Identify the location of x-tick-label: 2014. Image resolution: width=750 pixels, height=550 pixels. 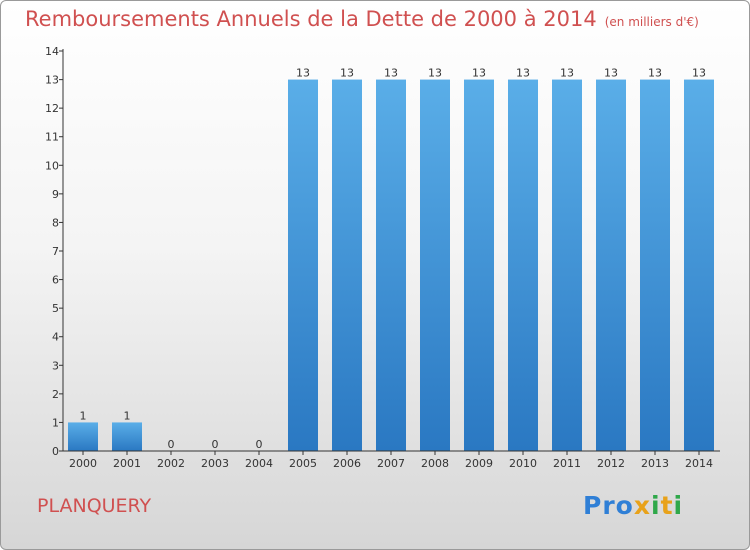
(699, 463).